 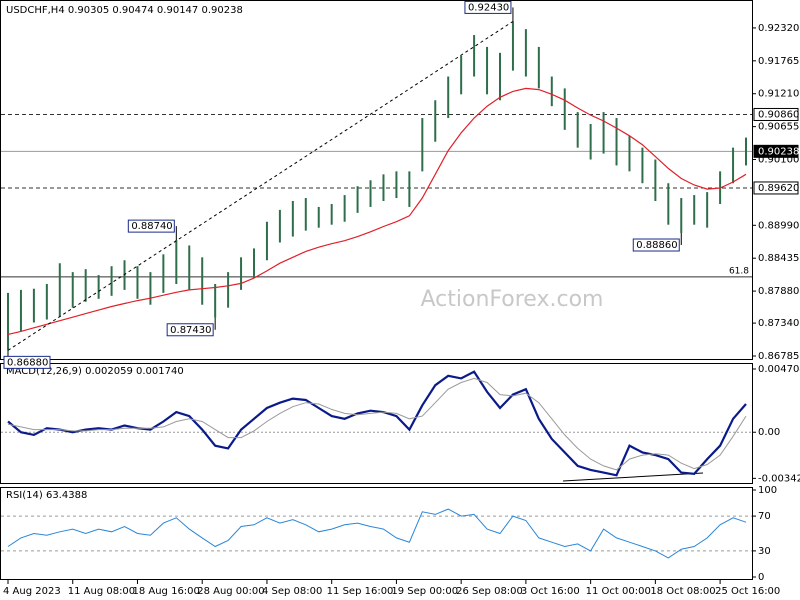 I want to click on annotation-label: 0.87430, so click(x=190, y=330).